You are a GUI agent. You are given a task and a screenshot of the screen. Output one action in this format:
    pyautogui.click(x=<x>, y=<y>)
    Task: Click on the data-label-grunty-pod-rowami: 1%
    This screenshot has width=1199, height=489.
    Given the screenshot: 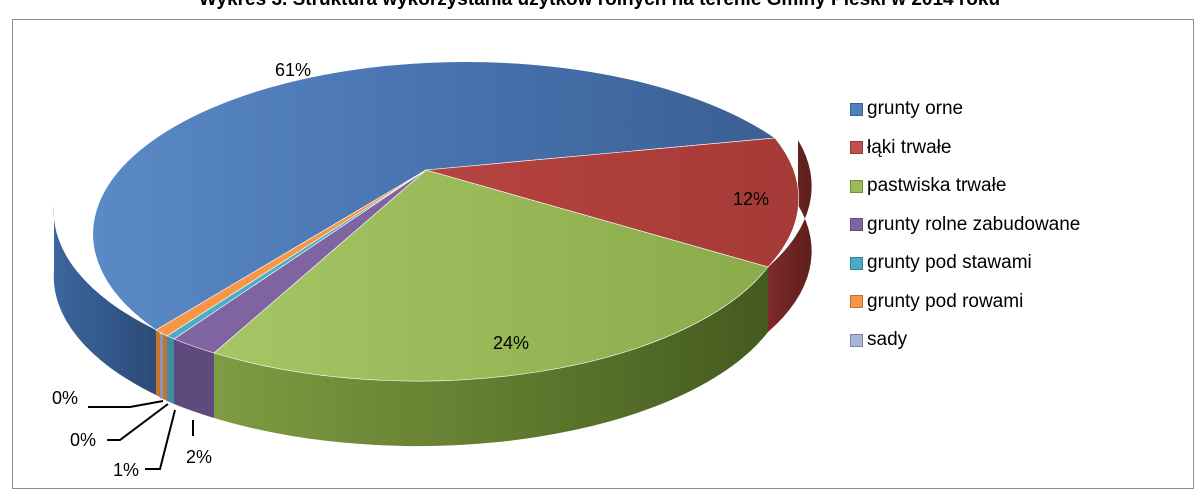 What is the action you would take?
    pyautogui.click(x=126, y=470)
    